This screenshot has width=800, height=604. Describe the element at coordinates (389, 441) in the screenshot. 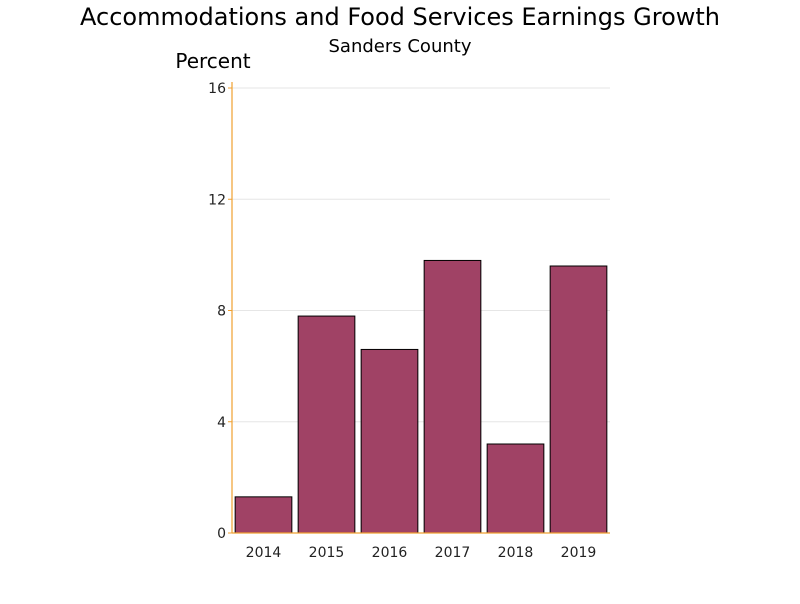

I see `bar-2016` at that location.